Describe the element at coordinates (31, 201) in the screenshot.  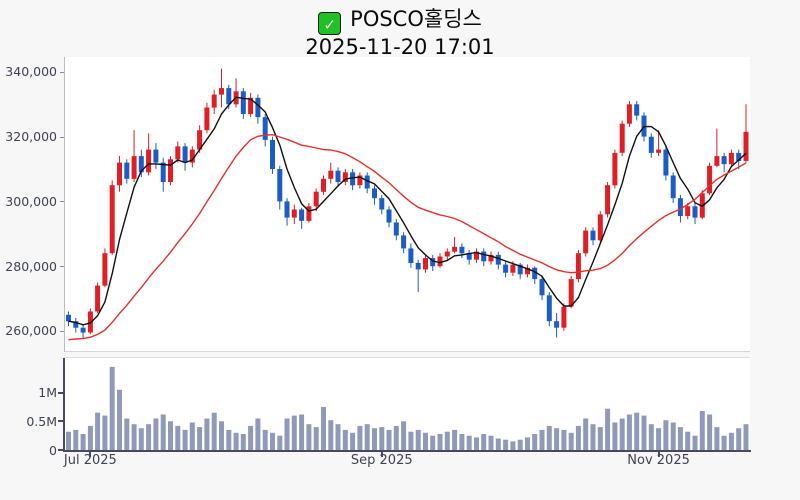
I see `price-tick-label: 300,000` at that location.